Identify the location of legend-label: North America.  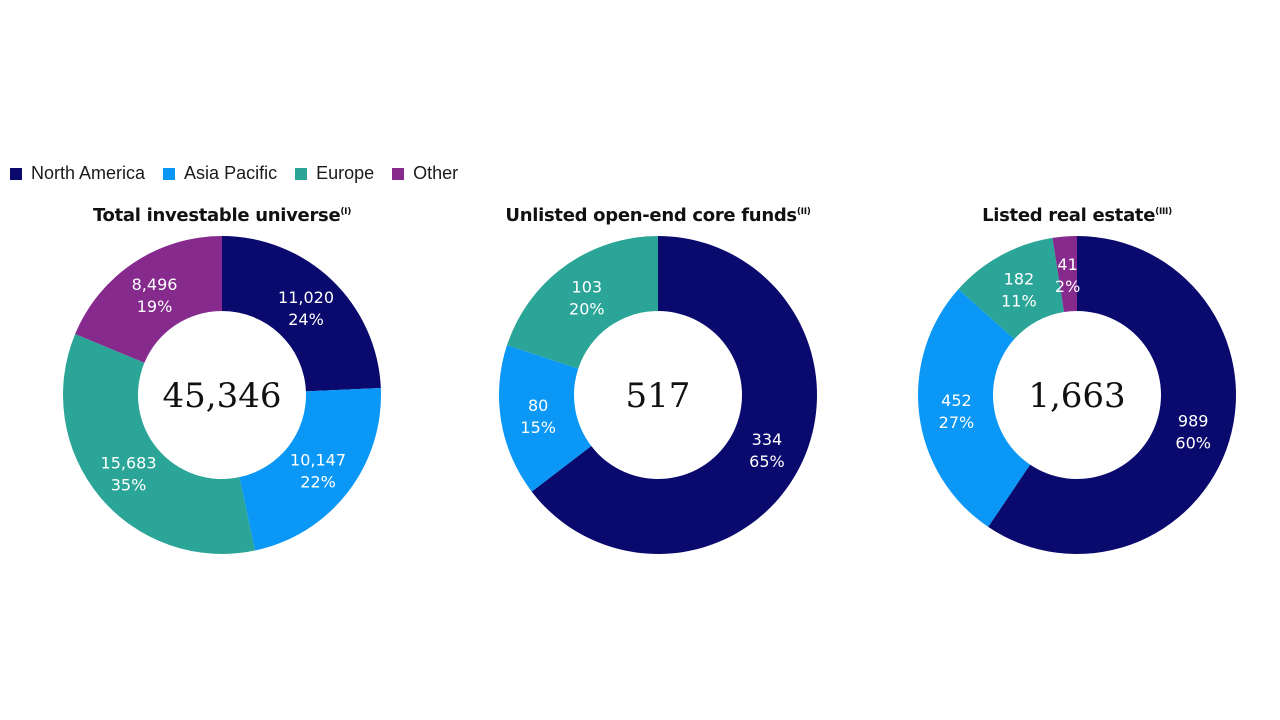
(88, 173).